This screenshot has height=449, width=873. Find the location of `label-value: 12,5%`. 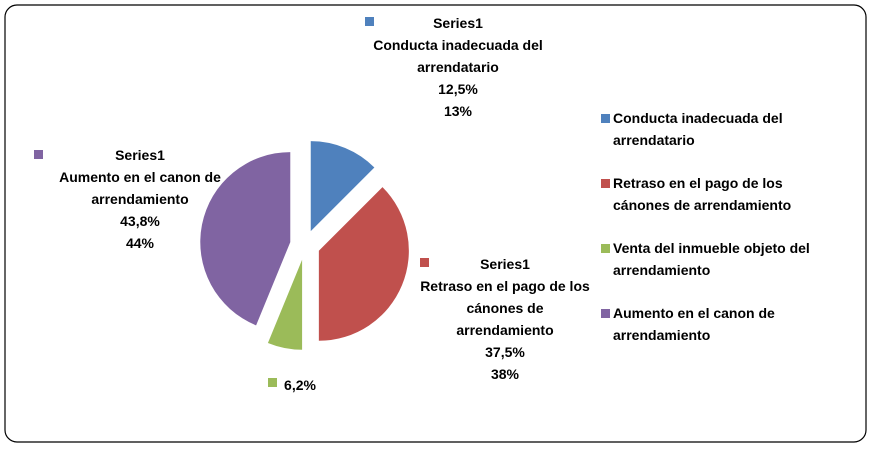

label-value: 12,5% is located at coordinates (458, 89).